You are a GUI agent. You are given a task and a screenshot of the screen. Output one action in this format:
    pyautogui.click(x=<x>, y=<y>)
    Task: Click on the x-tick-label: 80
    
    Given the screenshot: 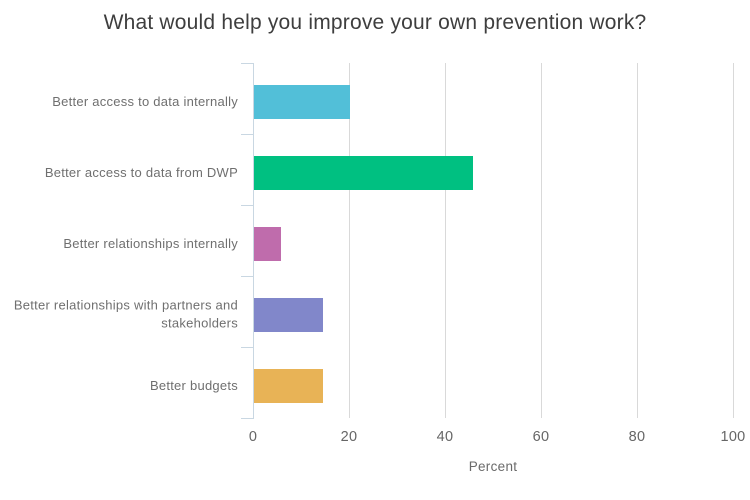 What is the action you would take?
    pyautogui.click(x=637, y=437)
    